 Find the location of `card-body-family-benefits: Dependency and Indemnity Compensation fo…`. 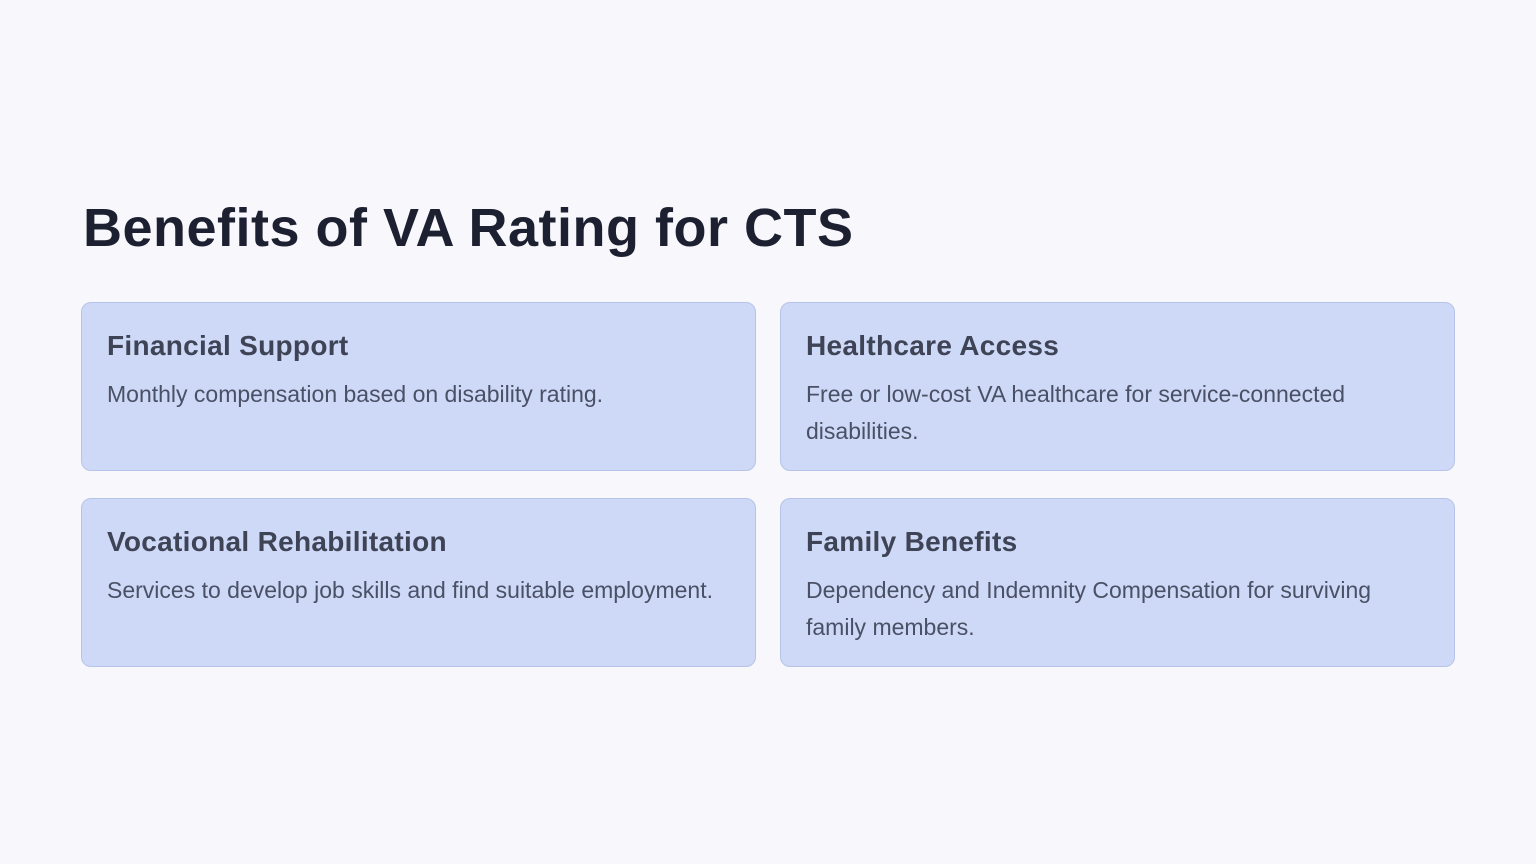

card-body-family-benefits: Dependency and Indemnity Compensation fo… is located at coordinates (1089, 608).